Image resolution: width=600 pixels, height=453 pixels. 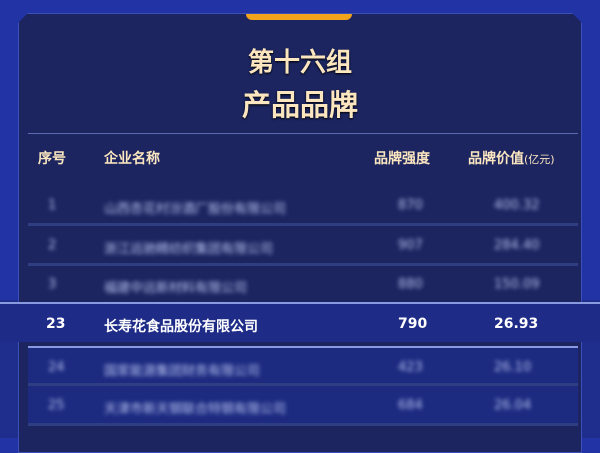 I want to click on category-title: 产品品牌, so click(x=299, y=105).